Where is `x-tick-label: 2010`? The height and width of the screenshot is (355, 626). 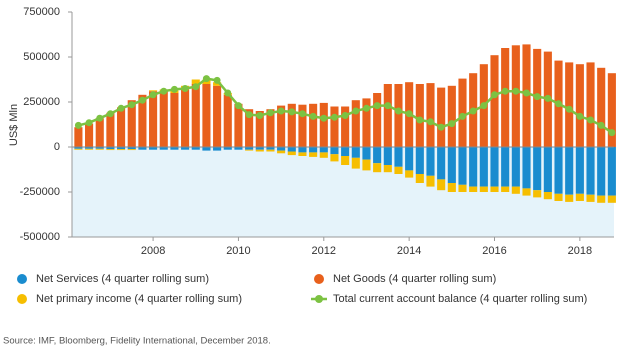
x-tick-label: 2010 is located at coordinates (238, 251).